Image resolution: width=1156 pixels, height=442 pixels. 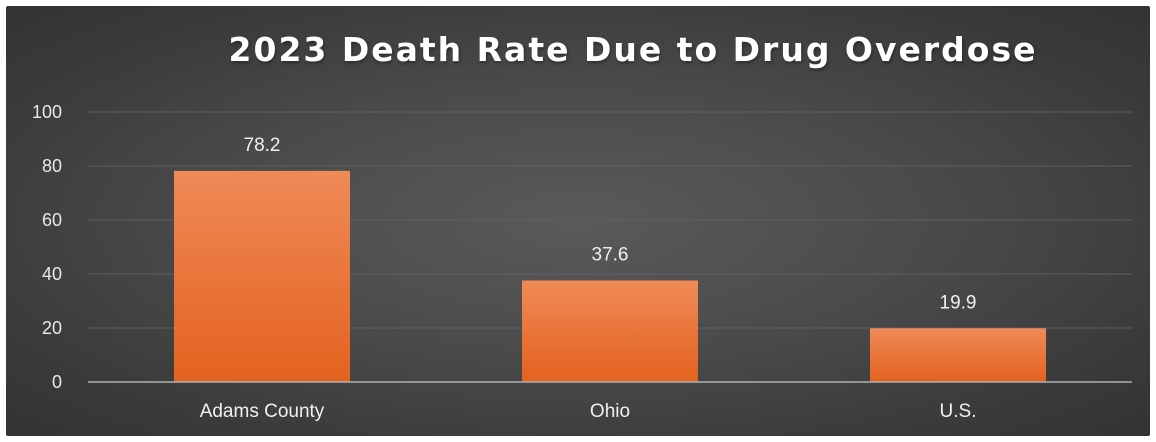 What do you see at coordinates (52, 328) in the screenshot?
I see `y-tick-label: 20` at bounding box center [52, 328].